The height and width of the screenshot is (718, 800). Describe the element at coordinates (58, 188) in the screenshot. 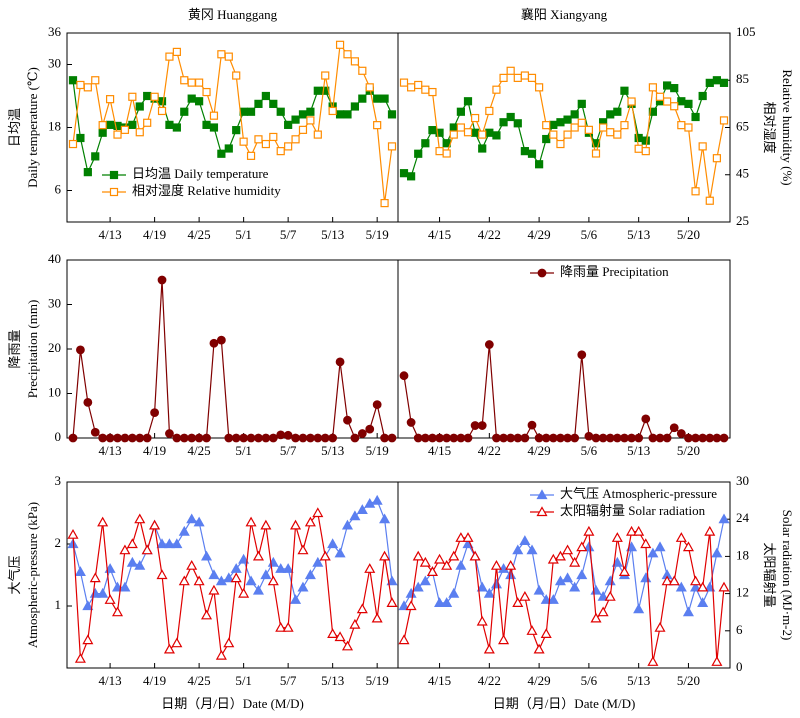

I see `y-tick-label: 6` at that location.